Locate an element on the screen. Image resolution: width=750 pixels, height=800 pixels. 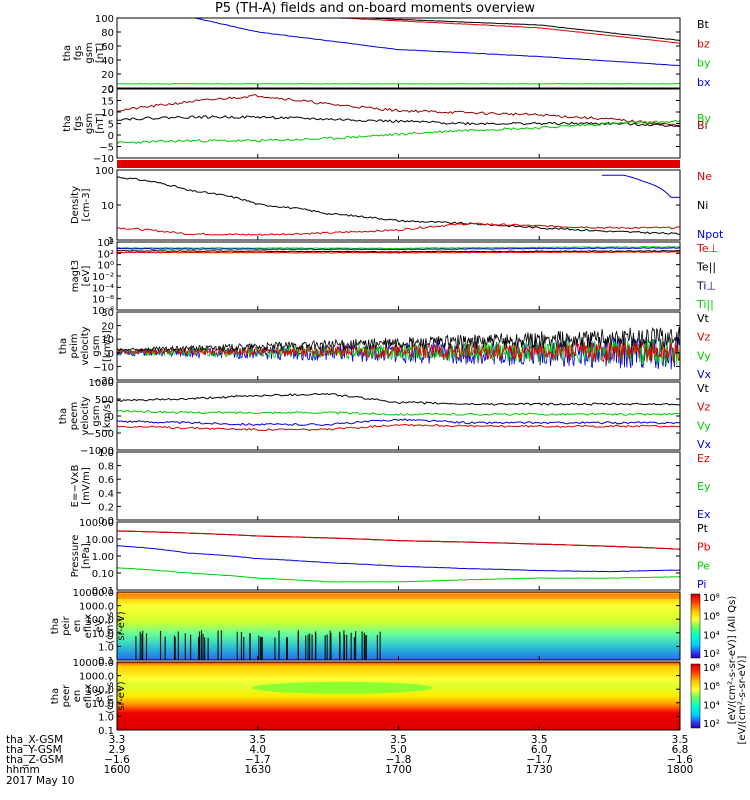
panel-5-ylabel: [km/s] is located at coordinates (107, 346).